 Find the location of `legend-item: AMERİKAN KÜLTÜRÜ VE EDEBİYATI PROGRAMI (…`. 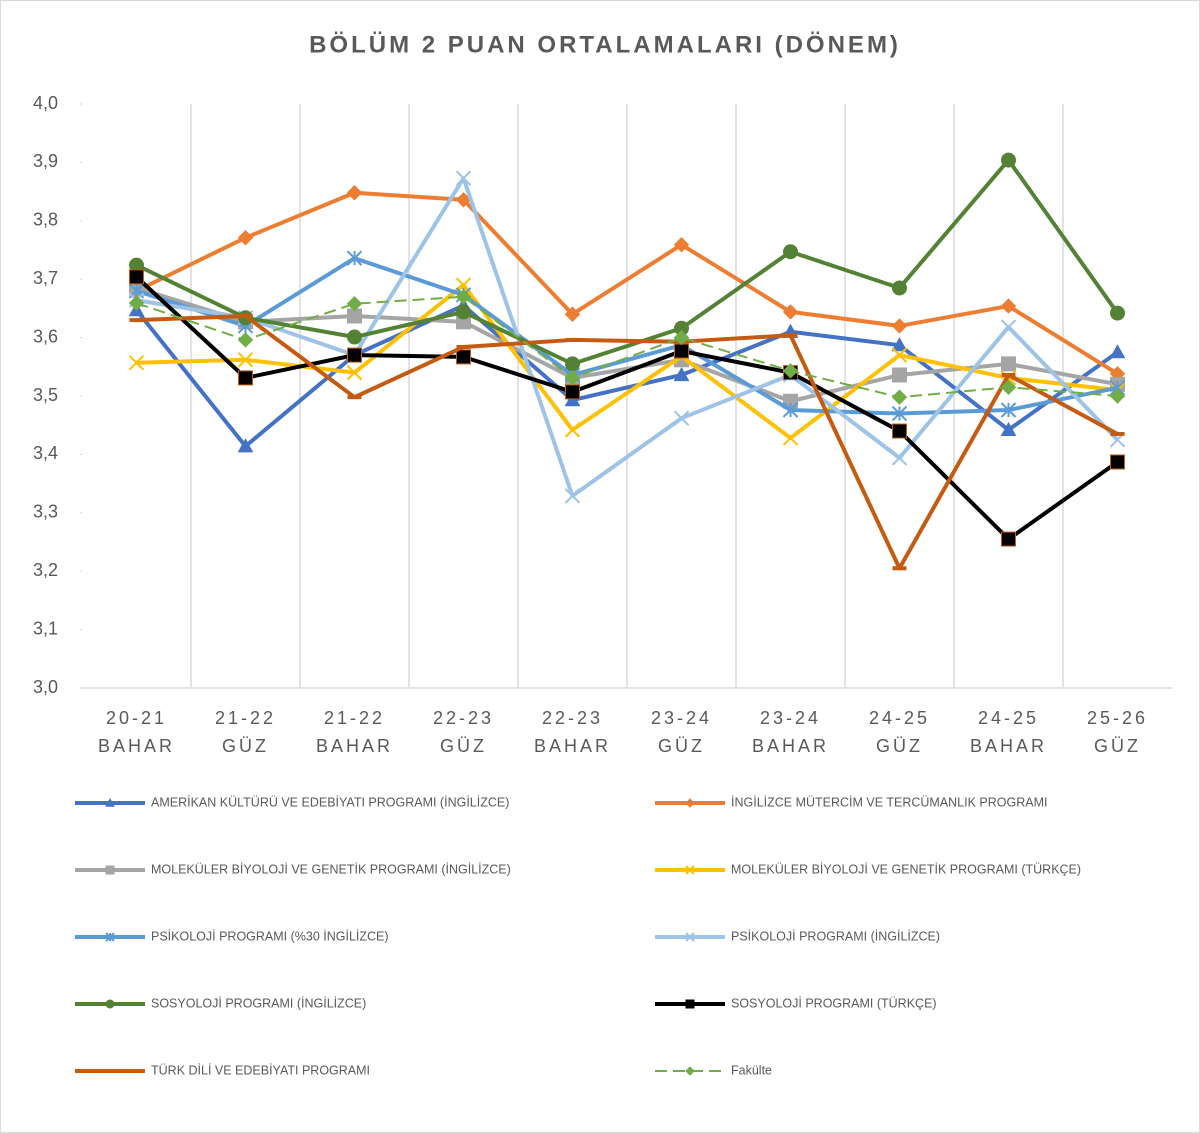

legend-item: AMERİKAN KÜLTÜRÜ VE EDEBİYATI PROGRAMI (… is located at coordinates (292, 802).